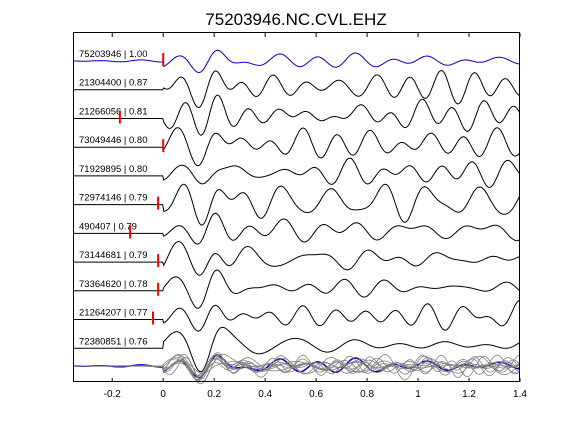 The image size is (576, 432). I want to click on x-tick-label: 0.8, so click(367, 394).